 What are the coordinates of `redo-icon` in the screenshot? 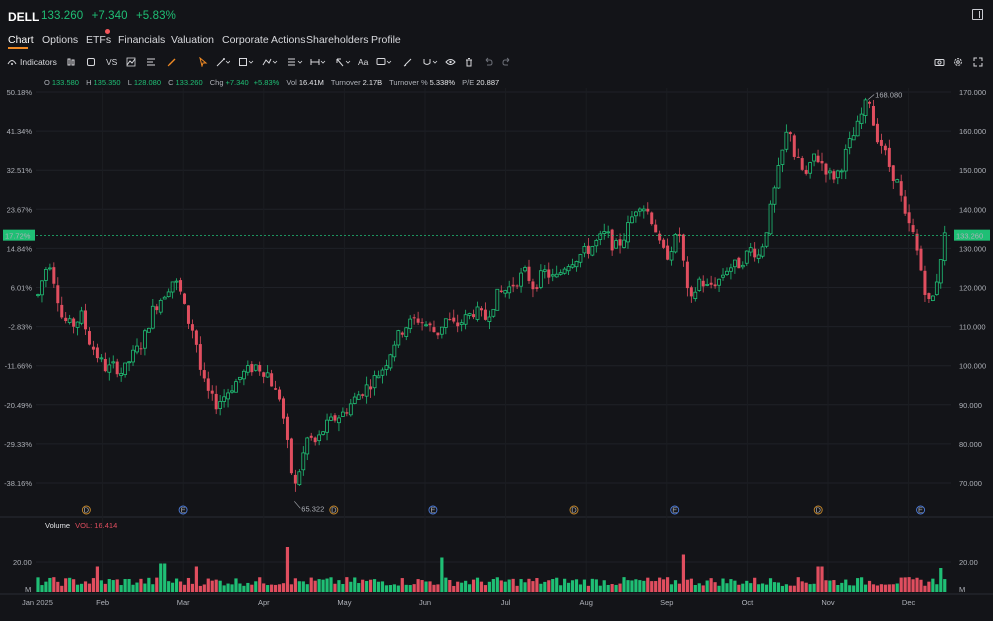 It's located at (507, 61).